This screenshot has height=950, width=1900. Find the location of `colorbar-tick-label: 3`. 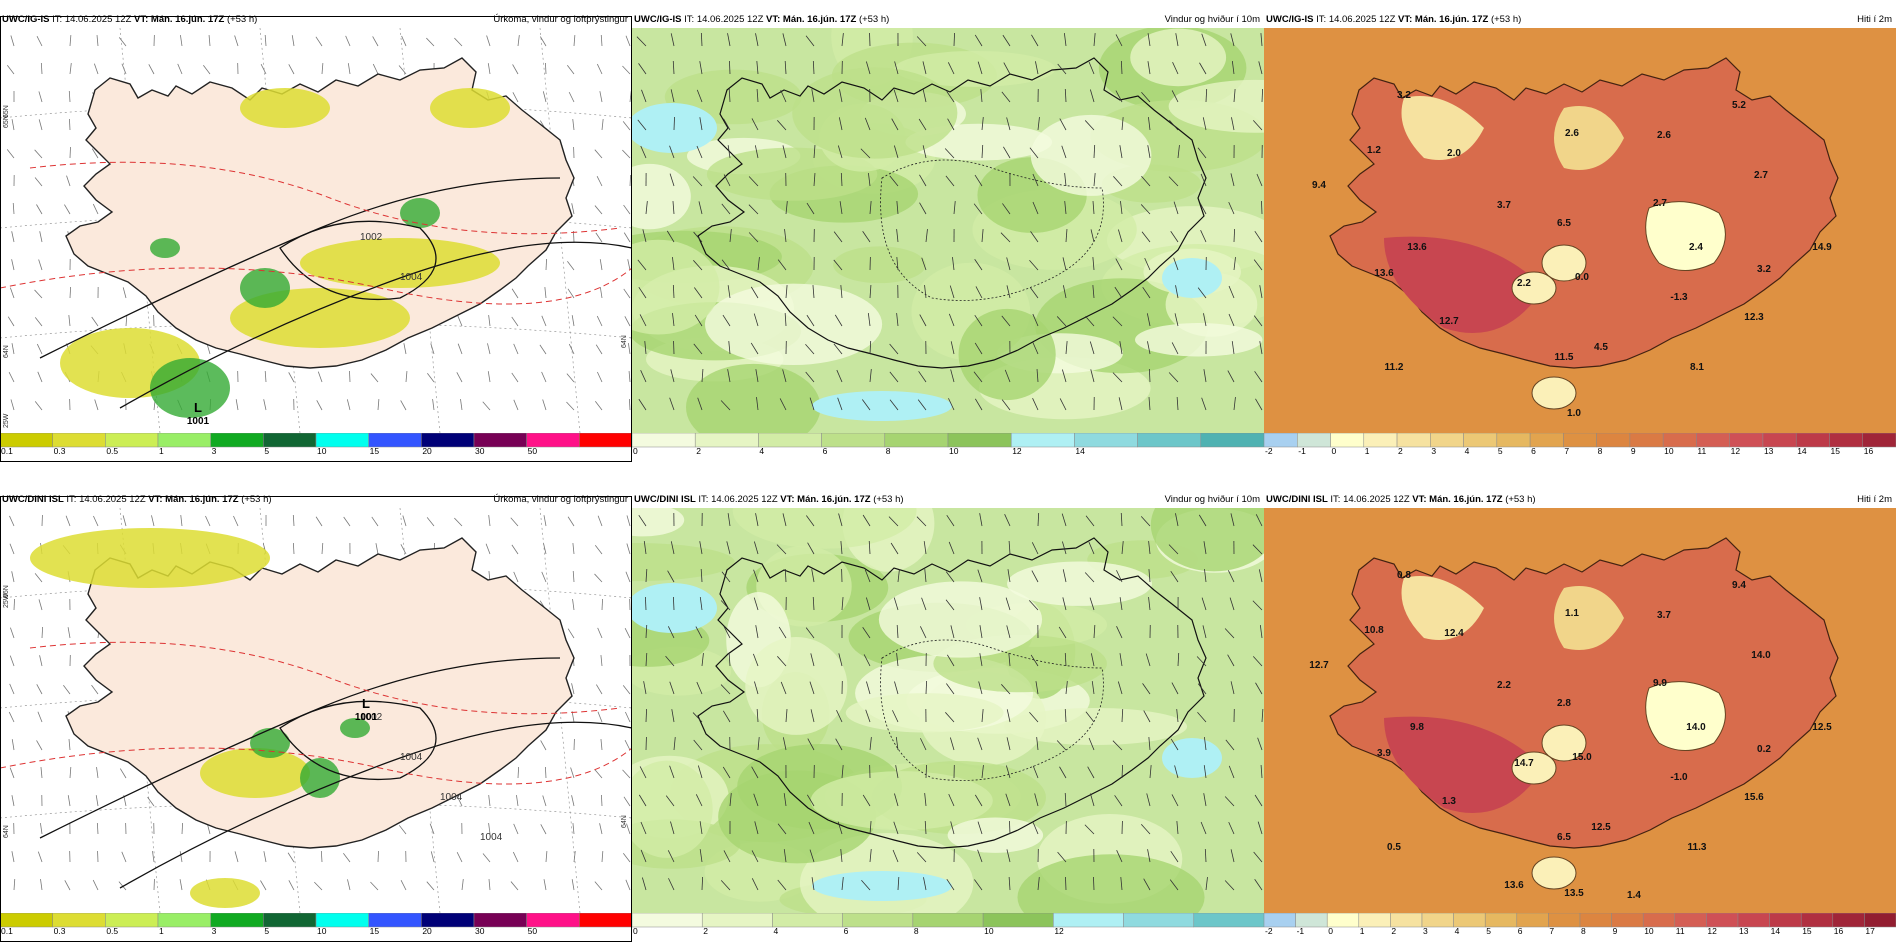

colorbar-tick-label: 3 is located at coordinates (1425, 930).